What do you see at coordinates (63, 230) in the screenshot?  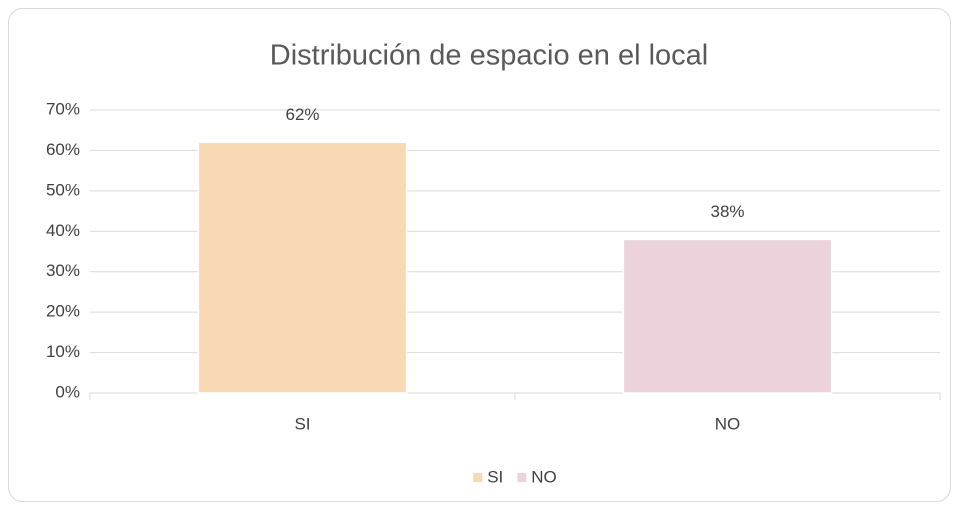 I see `y-tick-label: 40%` at bounding box center [63, 230].